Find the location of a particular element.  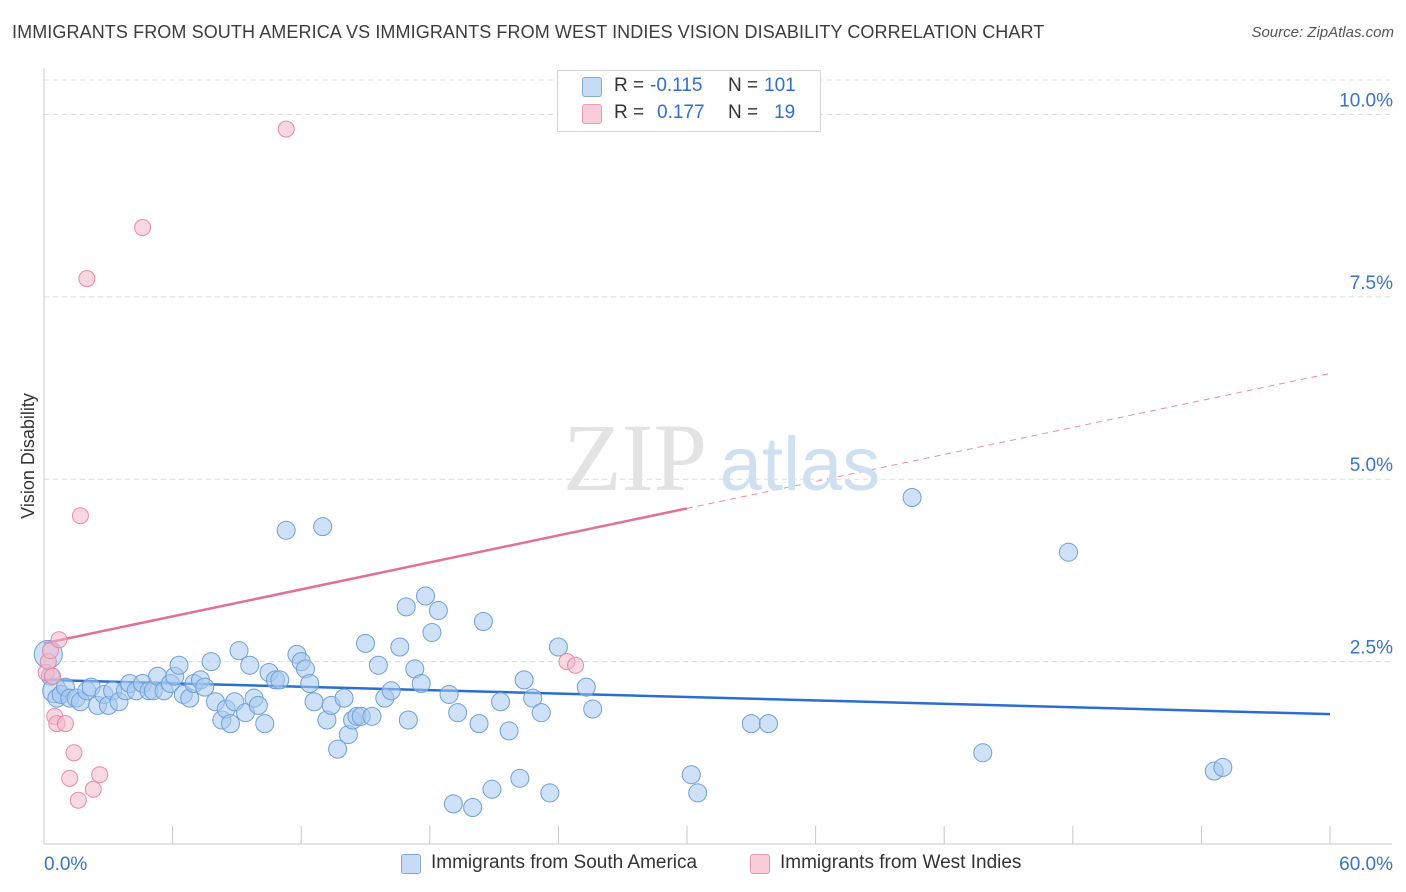

y-tick-label: 7.5% is located at coordinates (1371, 283).